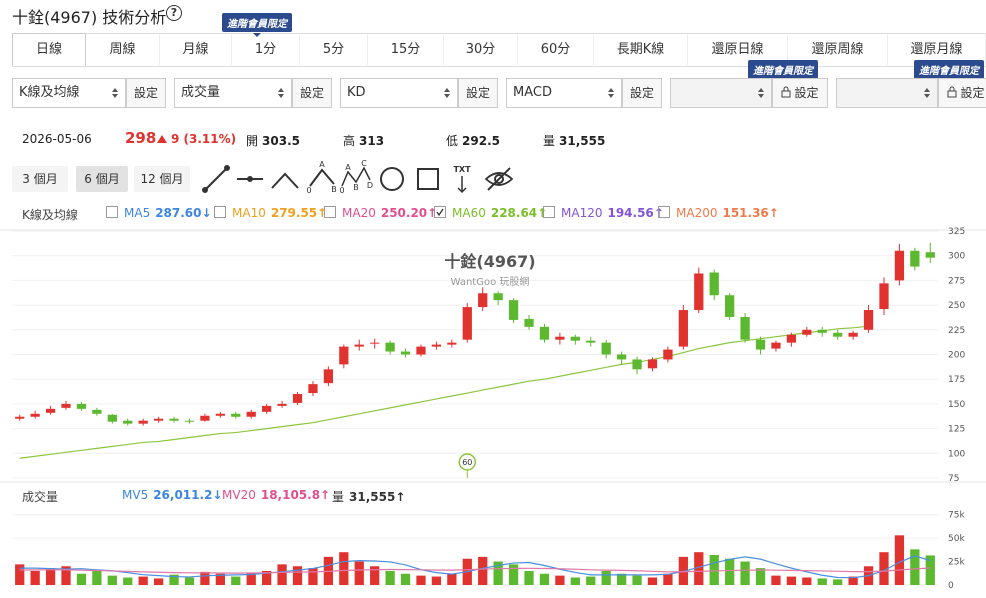  What do you see at coordinates (406, 49) in the screenshot?
I see `tab: 15分` at bounding box center [406, 49].